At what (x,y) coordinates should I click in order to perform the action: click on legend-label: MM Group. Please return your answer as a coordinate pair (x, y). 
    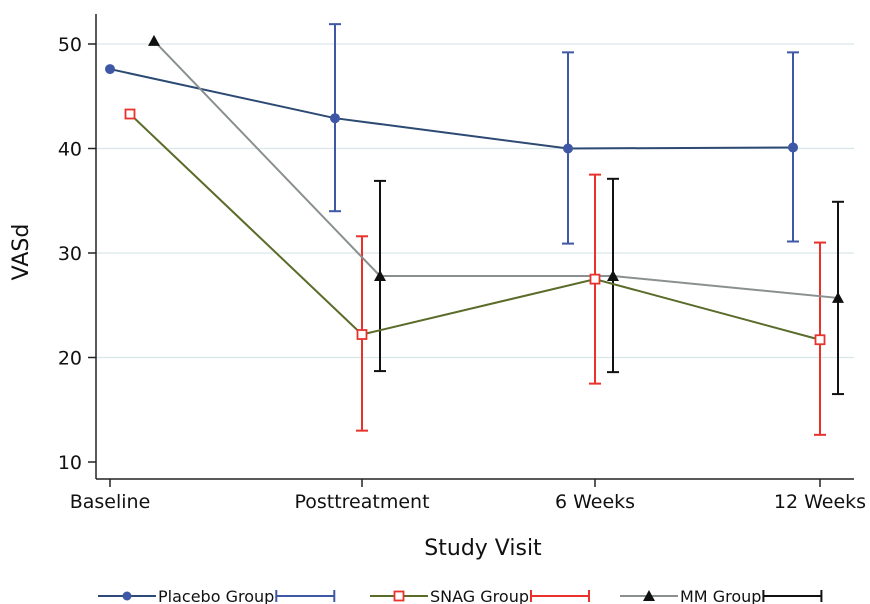
    Looking at the image, I should click on (720, 595).